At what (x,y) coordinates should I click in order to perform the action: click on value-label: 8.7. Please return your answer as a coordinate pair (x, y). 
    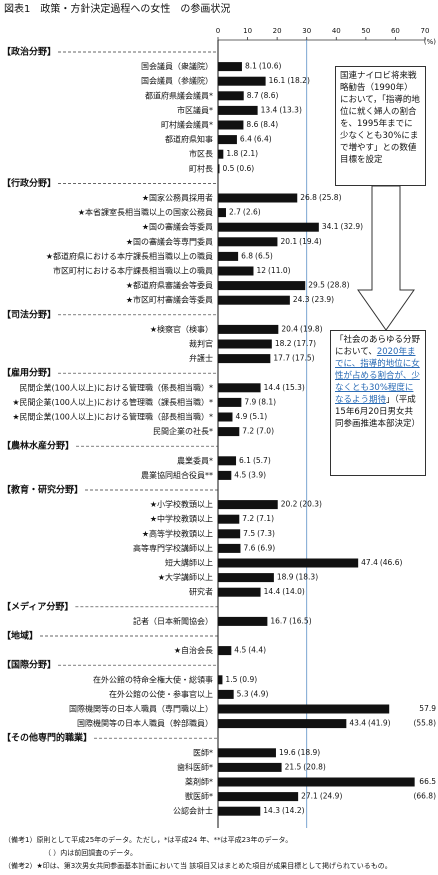
    Looking at the image, I should click on (253, 95).